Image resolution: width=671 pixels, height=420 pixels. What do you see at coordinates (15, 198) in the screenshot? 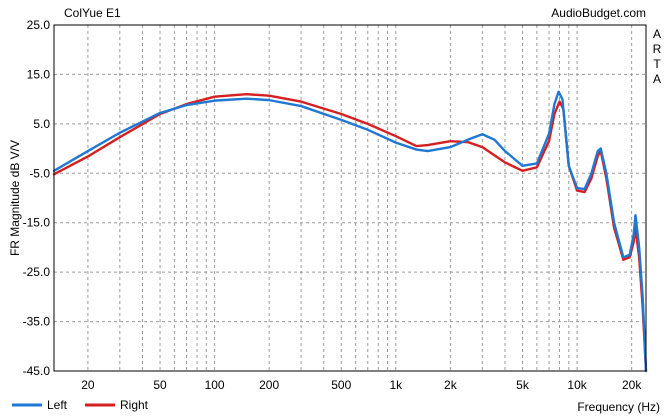
I see `y-axis-label: FR Magnitude dB V/V` at bounding box center [15, 198].